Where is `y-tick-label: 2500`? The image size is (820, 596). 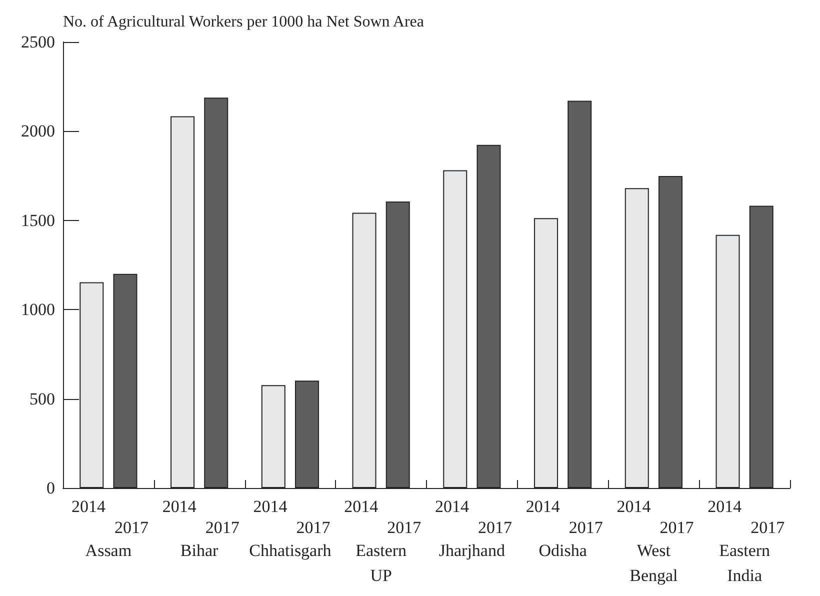
y-tick-label: 2500 is located at coordinates (38, 42).